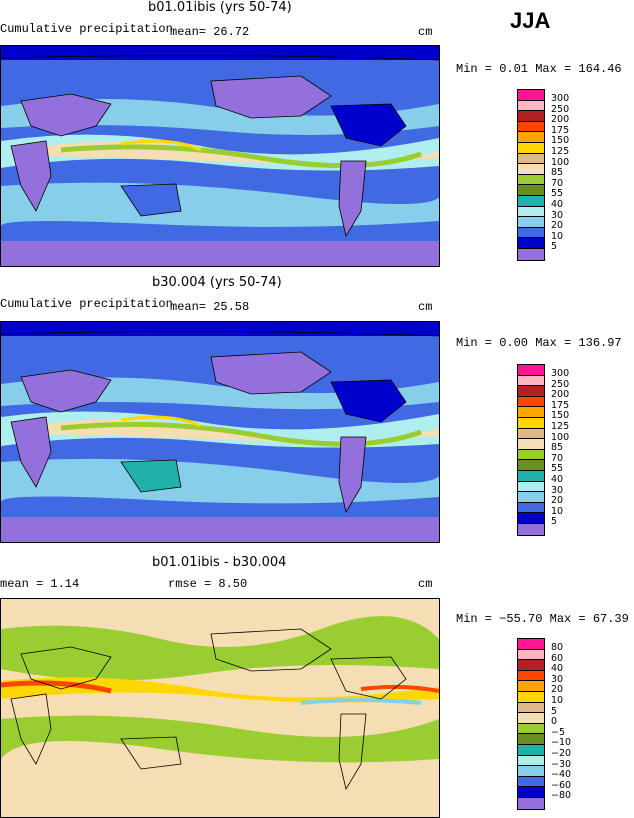 This screenshot has height=818, width=634. What do you see at coordinates (557, 204) in the screenshot?
I see `panel1-colorbar-tick: 40` at bounding box center [557, 204].